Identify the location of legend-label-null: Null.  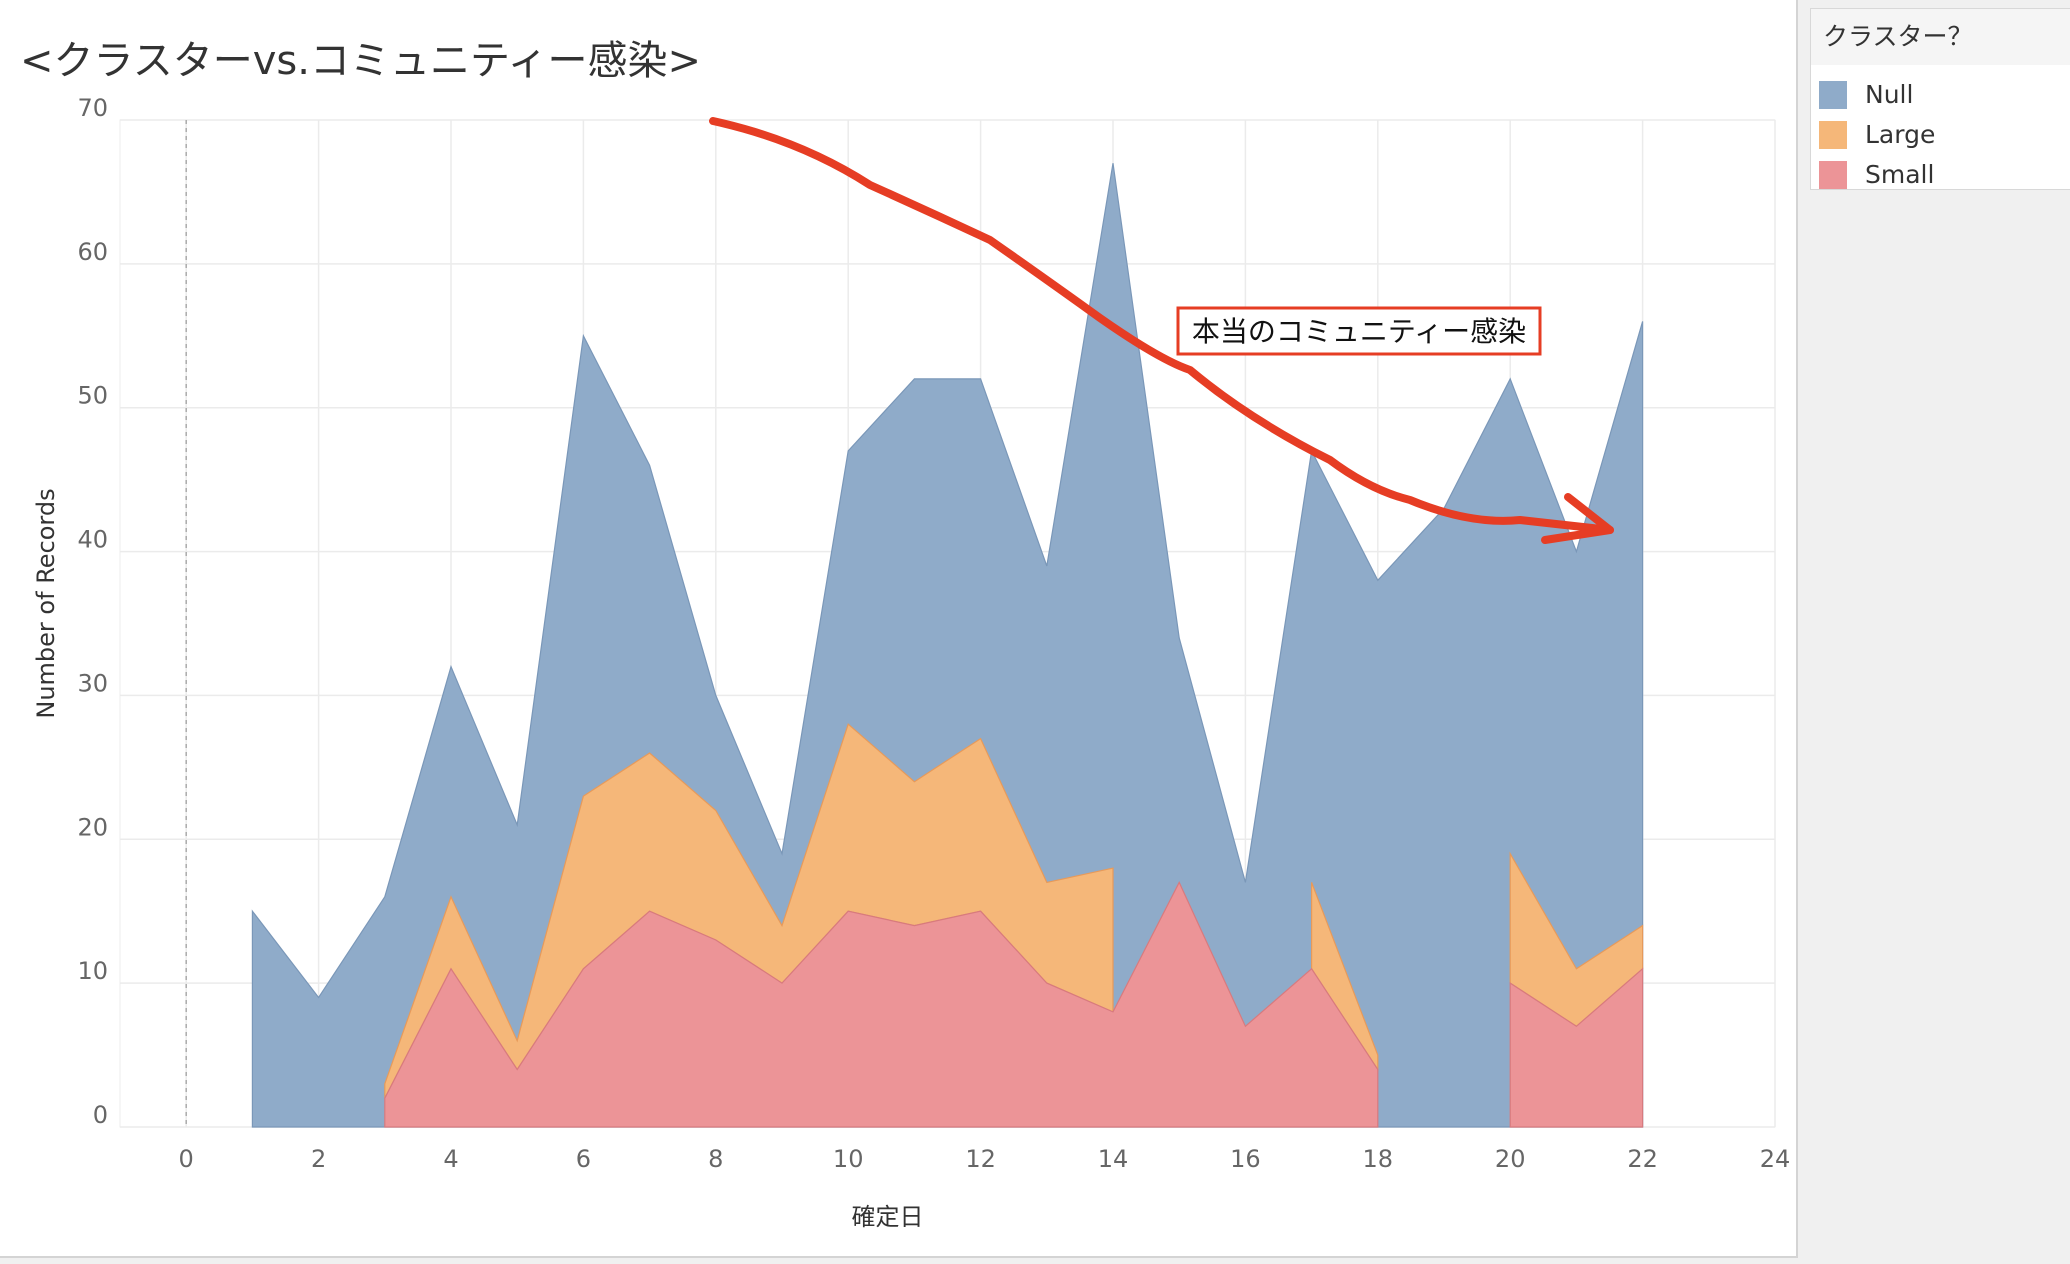
(1889, 94).